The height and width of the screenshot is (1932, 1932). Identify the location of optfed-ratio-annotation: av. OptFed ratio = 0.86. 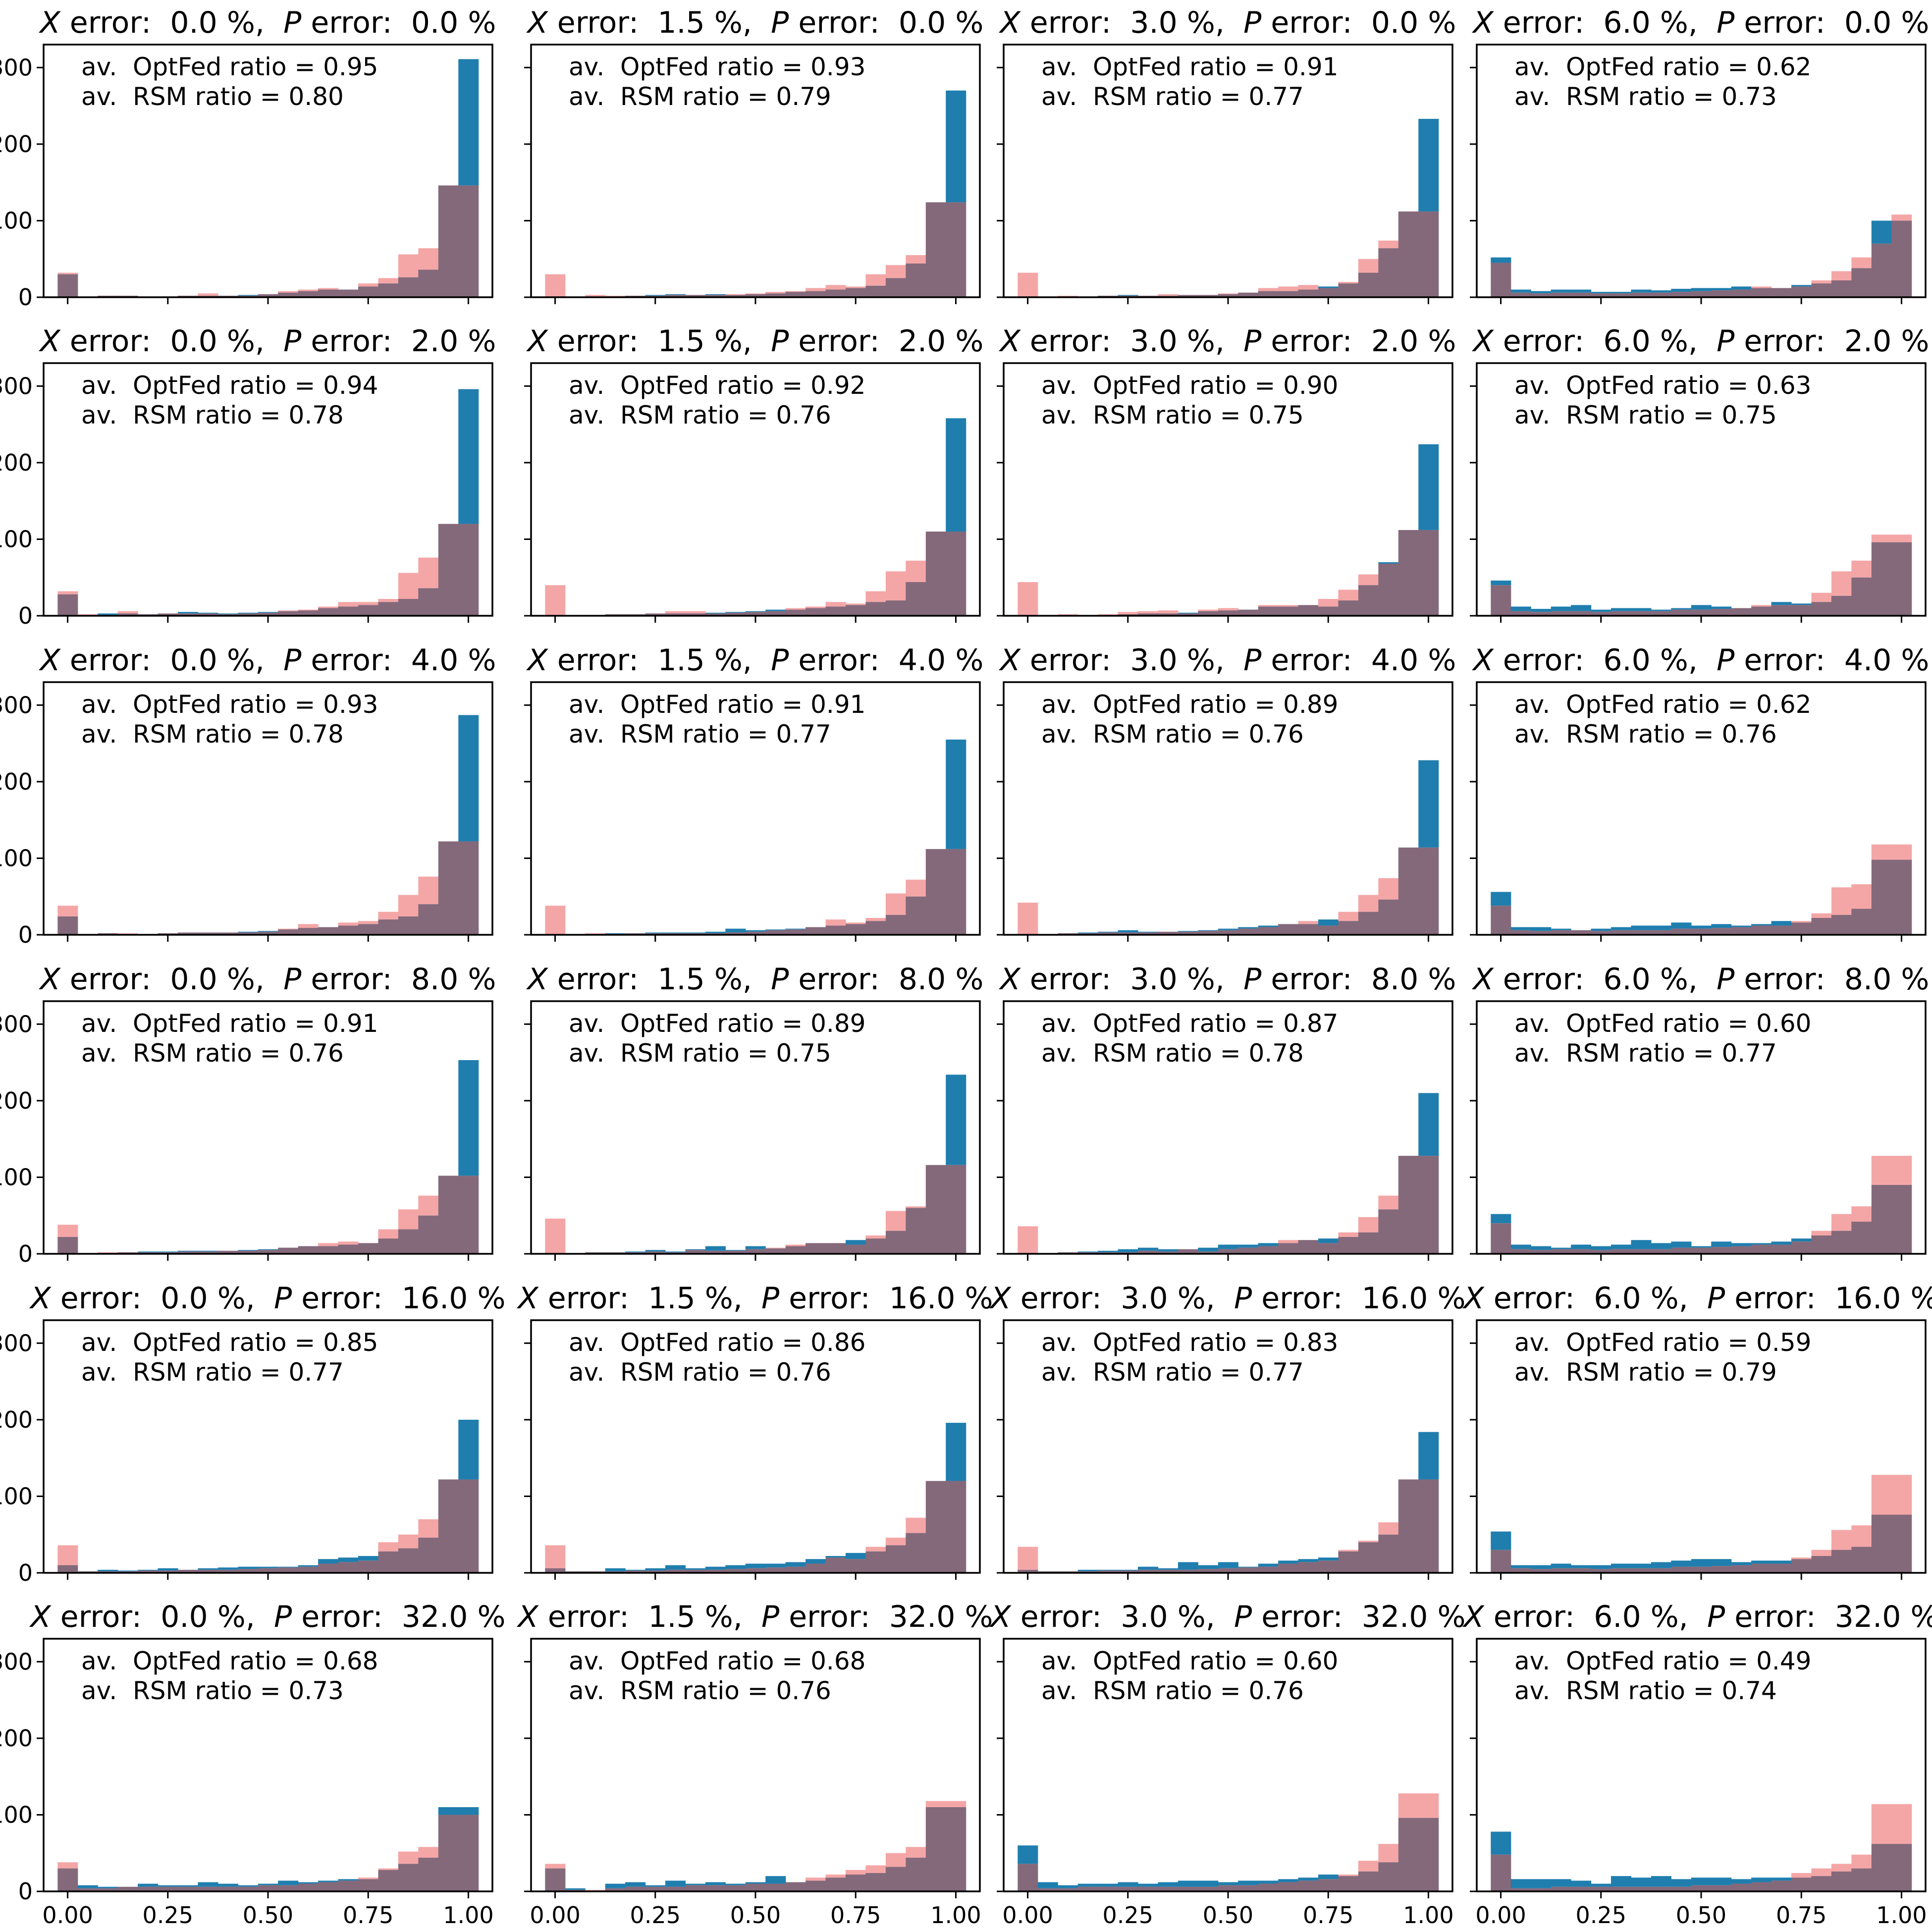
(717, 1342).